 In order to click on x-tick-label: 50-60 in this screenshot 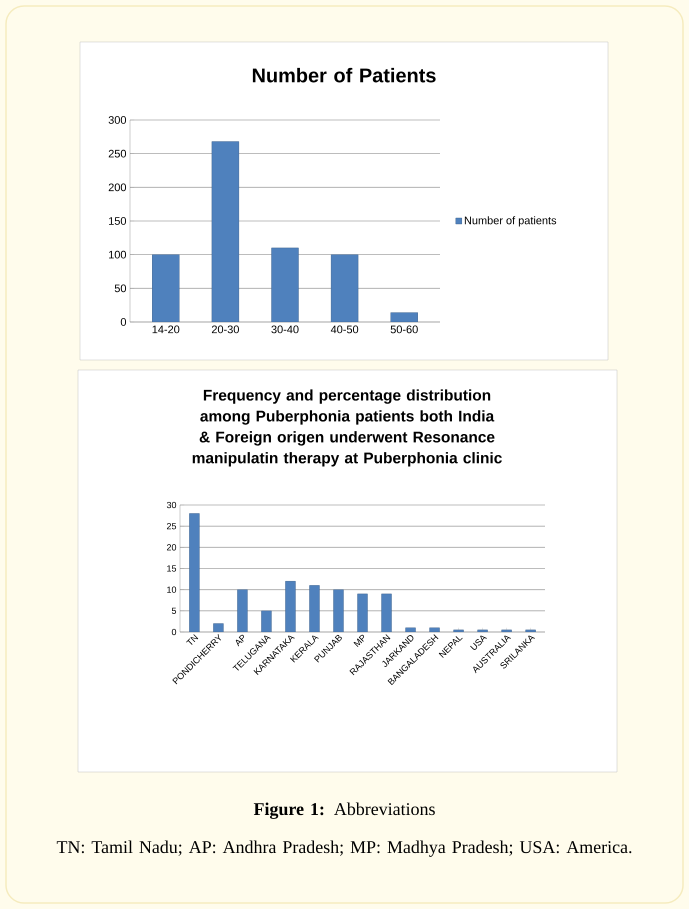, I will do `click(404, 330)`.